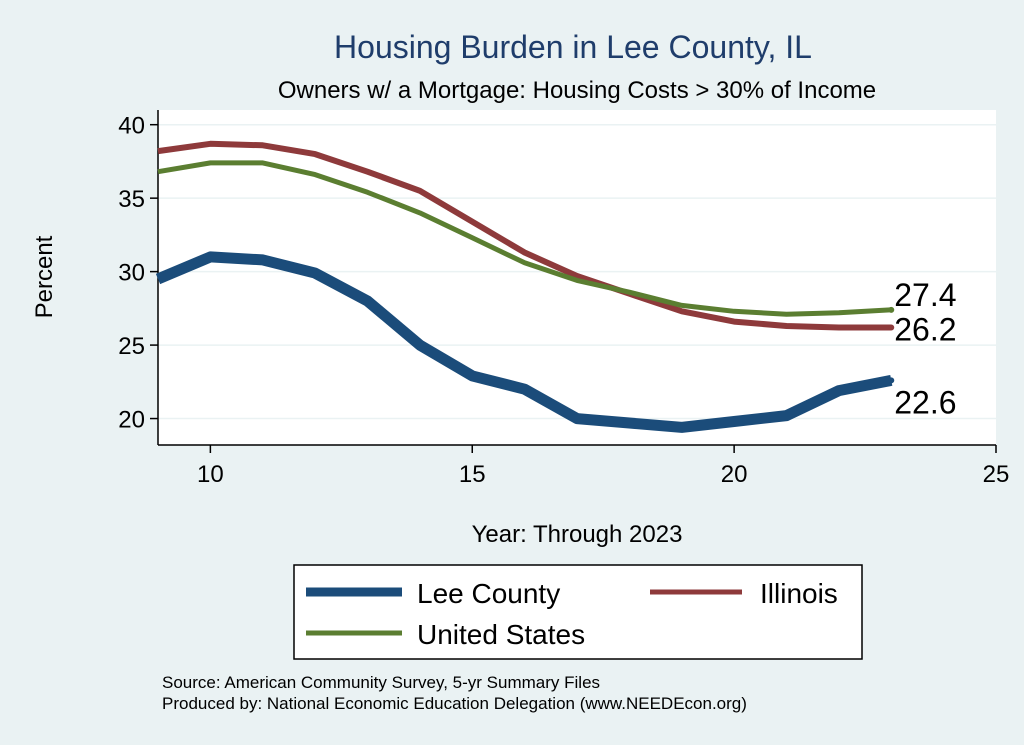  What do you see at coordinates (996, 474) in the screenshot?
I see `x-tick-label-25: 25` at bounding box center [996, 474].